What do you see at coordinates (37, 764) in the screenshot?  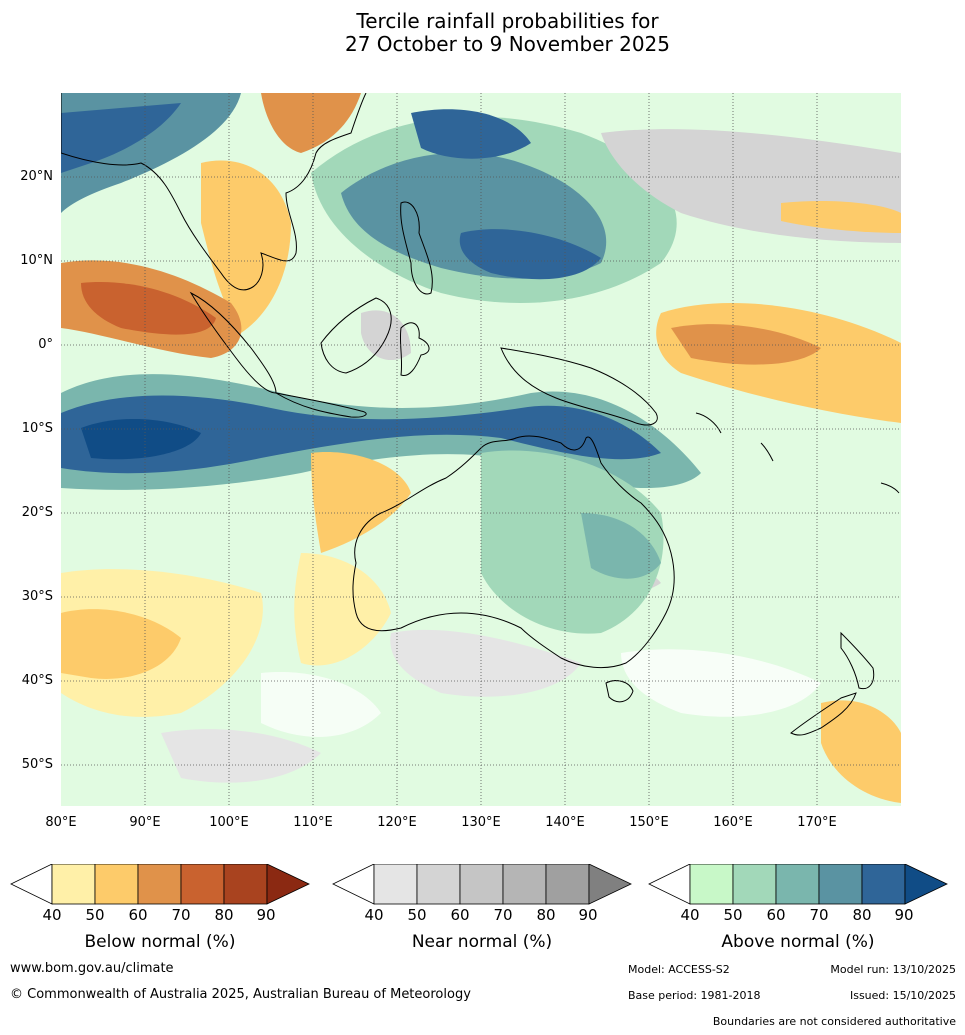 I see `lat-label: 50°S` at bounding box center [37, 764].